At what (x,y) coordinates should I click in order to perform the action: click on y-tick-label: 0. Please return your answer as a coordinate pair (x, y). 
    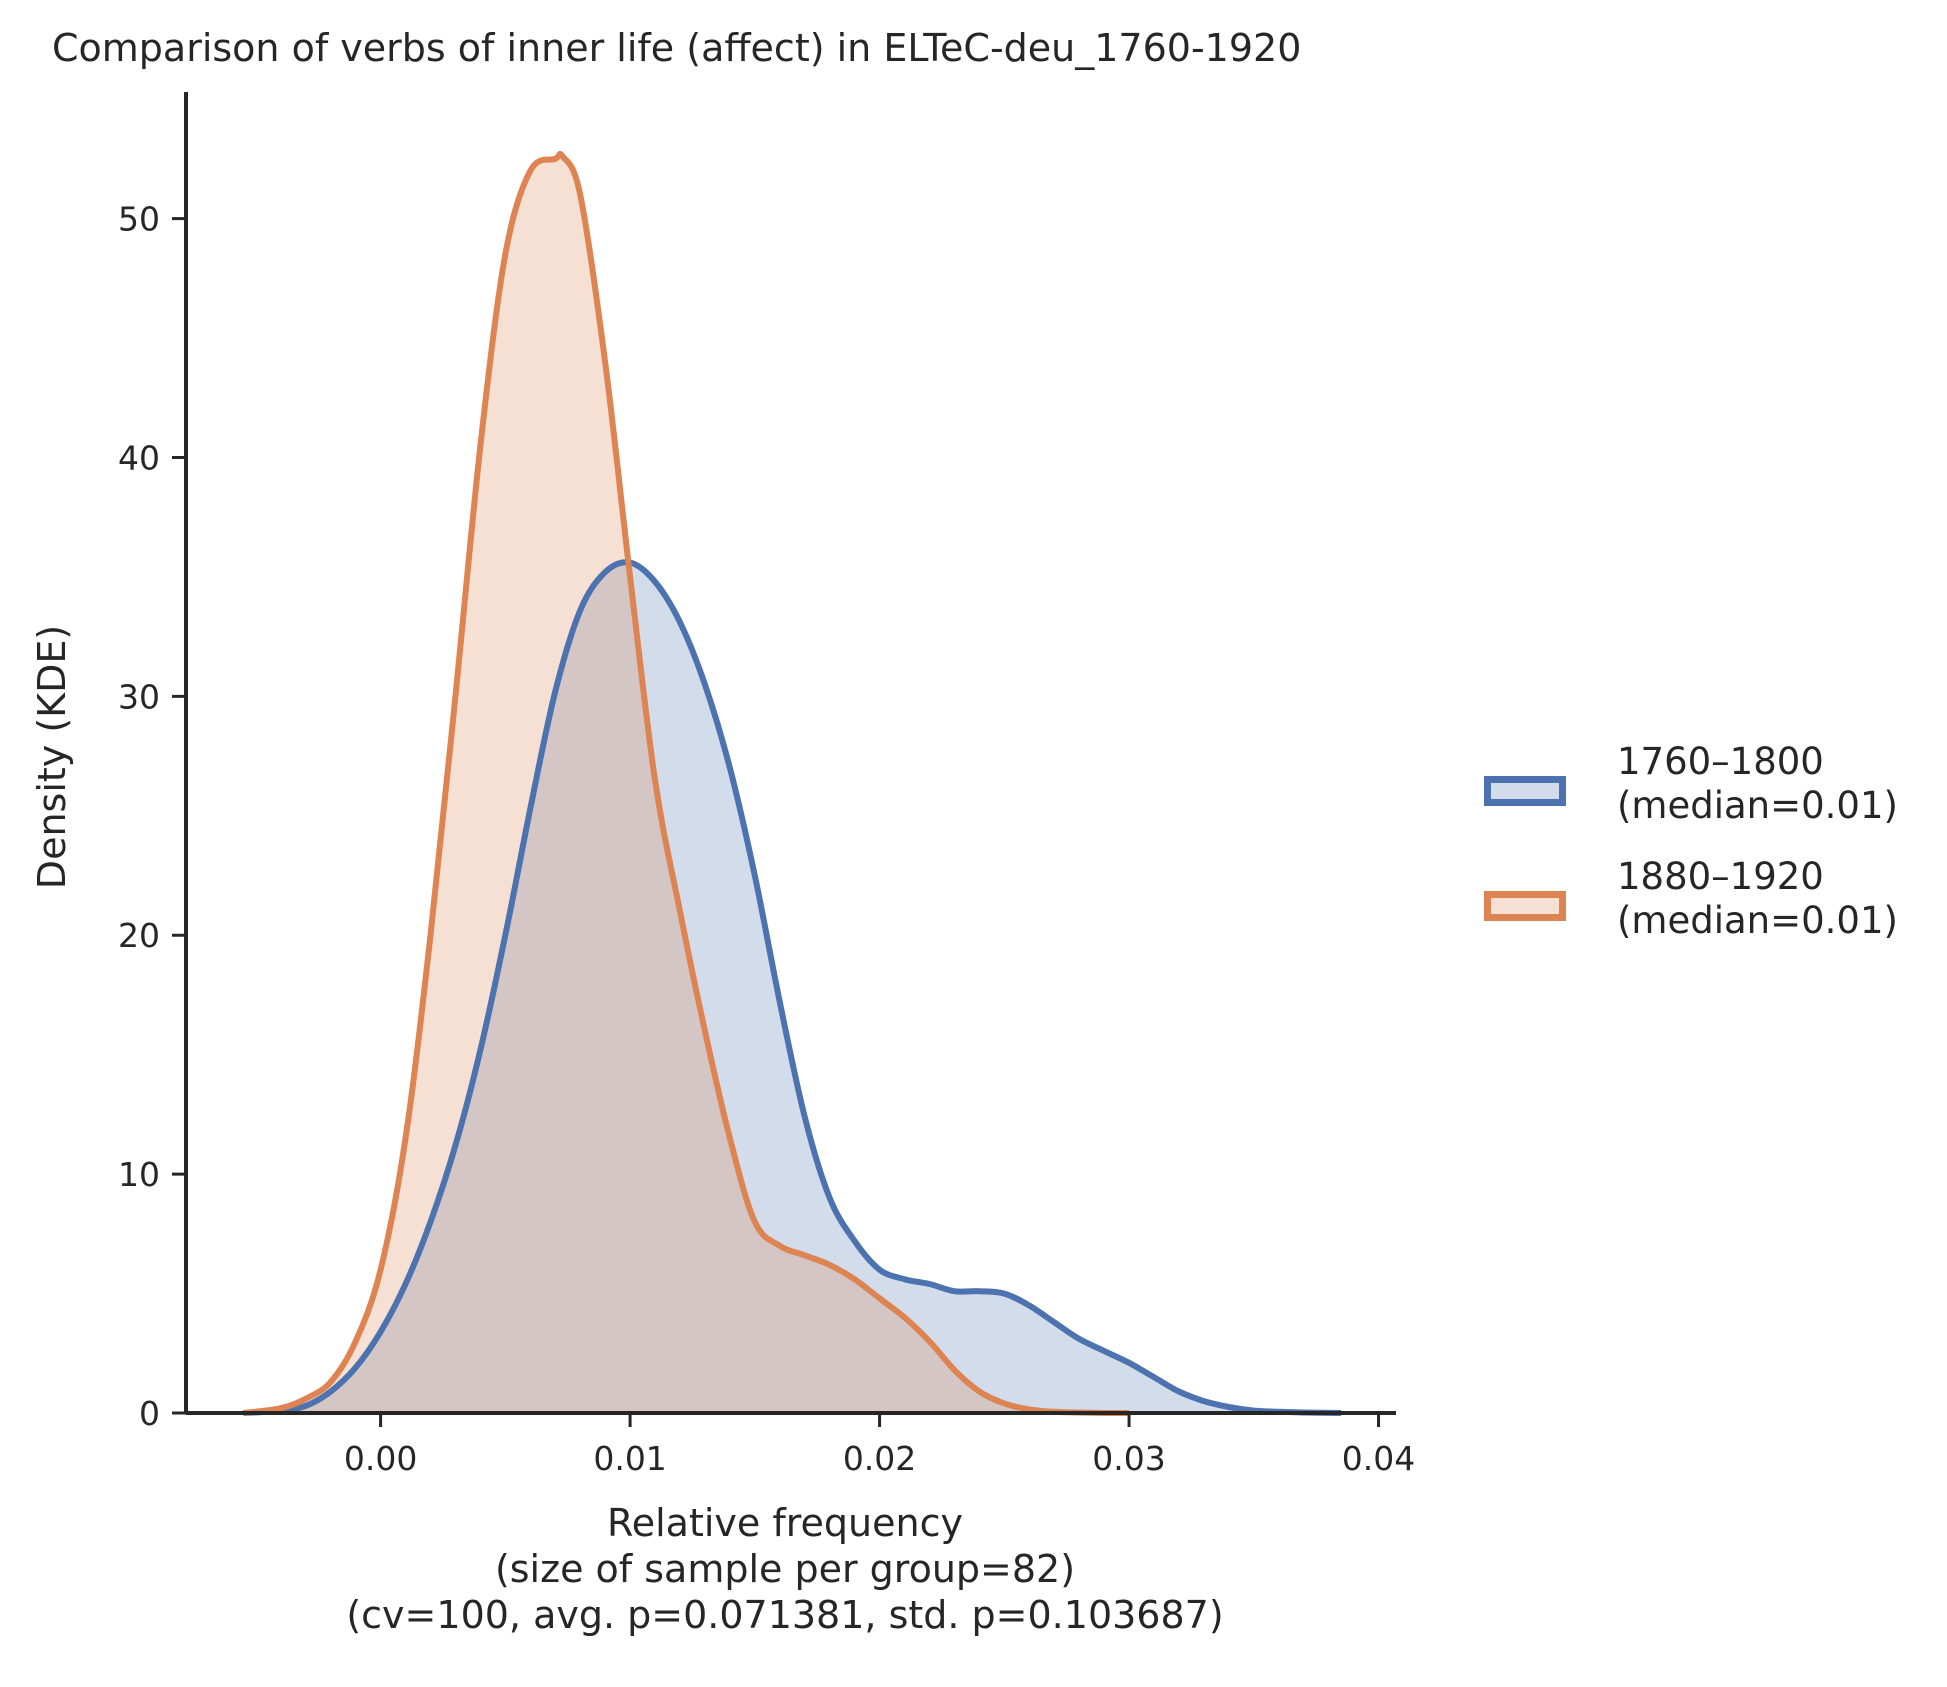
    Looking at the image, I should click on (149, 1413).